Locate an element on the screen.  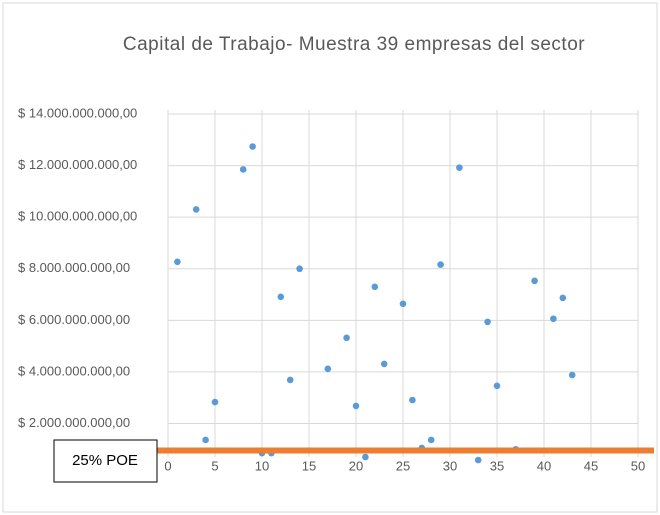
annotation-label: 25% POE is located at coordinates (105, 460).